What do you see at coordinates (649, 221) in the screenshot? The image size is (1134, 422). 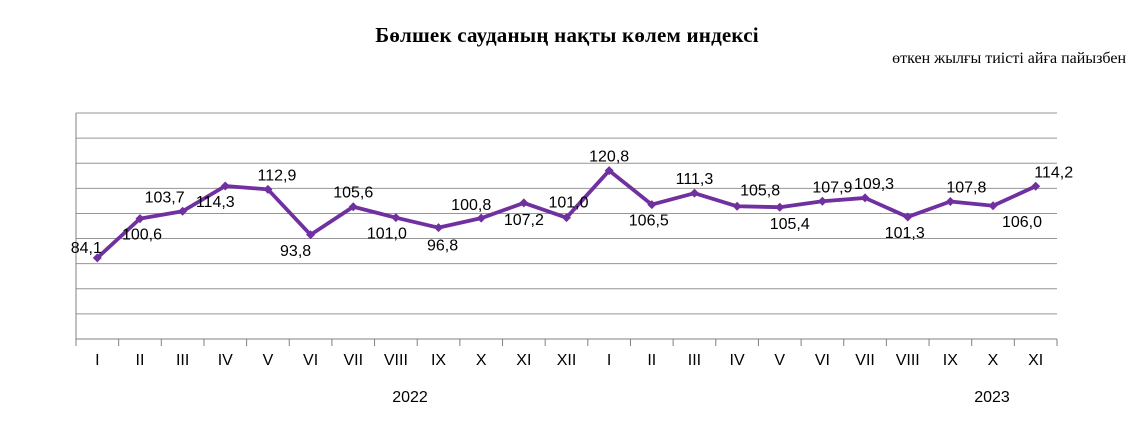 I see `data-label: 106,5` at bounding box center [649, 221].